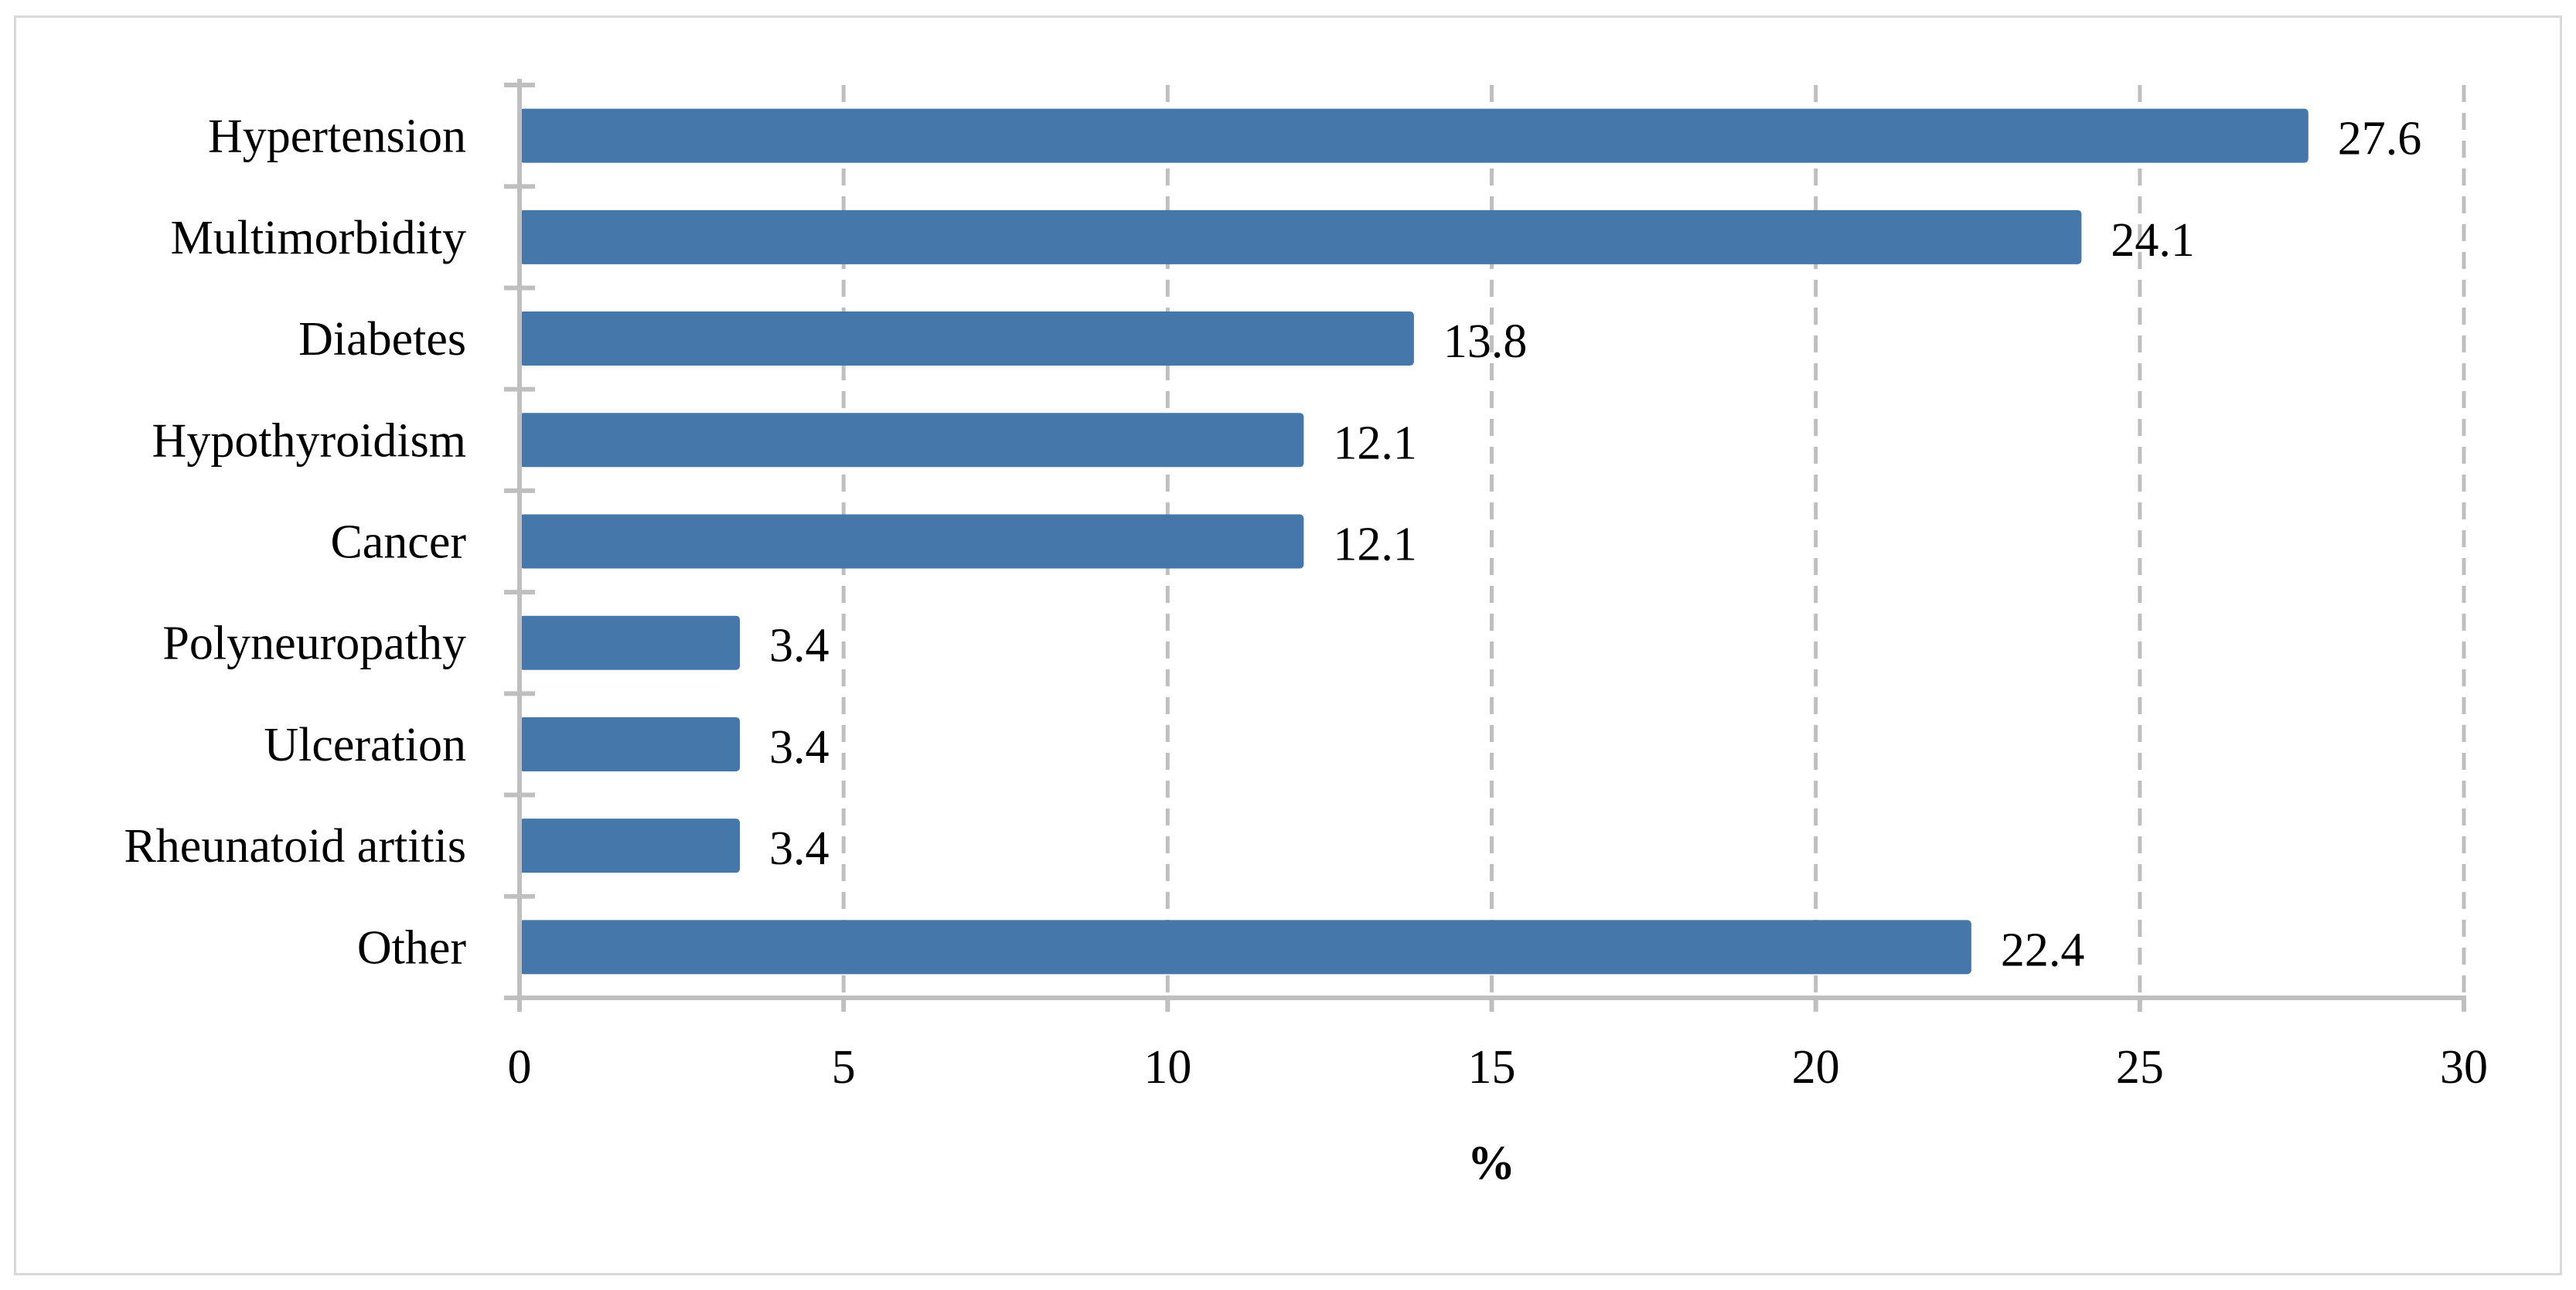 The height and width of the screenshot is (1290, 2576). I want to click on bar-ulceration, so click(630, 743).